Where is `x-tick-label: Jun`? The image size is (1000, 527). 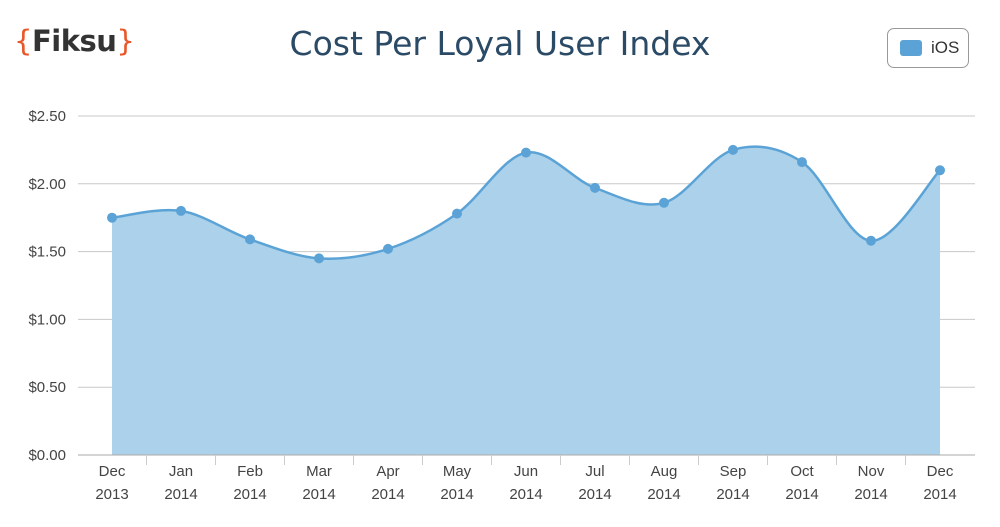 x-tick-label: Jun is located at coordinates (526, 471).